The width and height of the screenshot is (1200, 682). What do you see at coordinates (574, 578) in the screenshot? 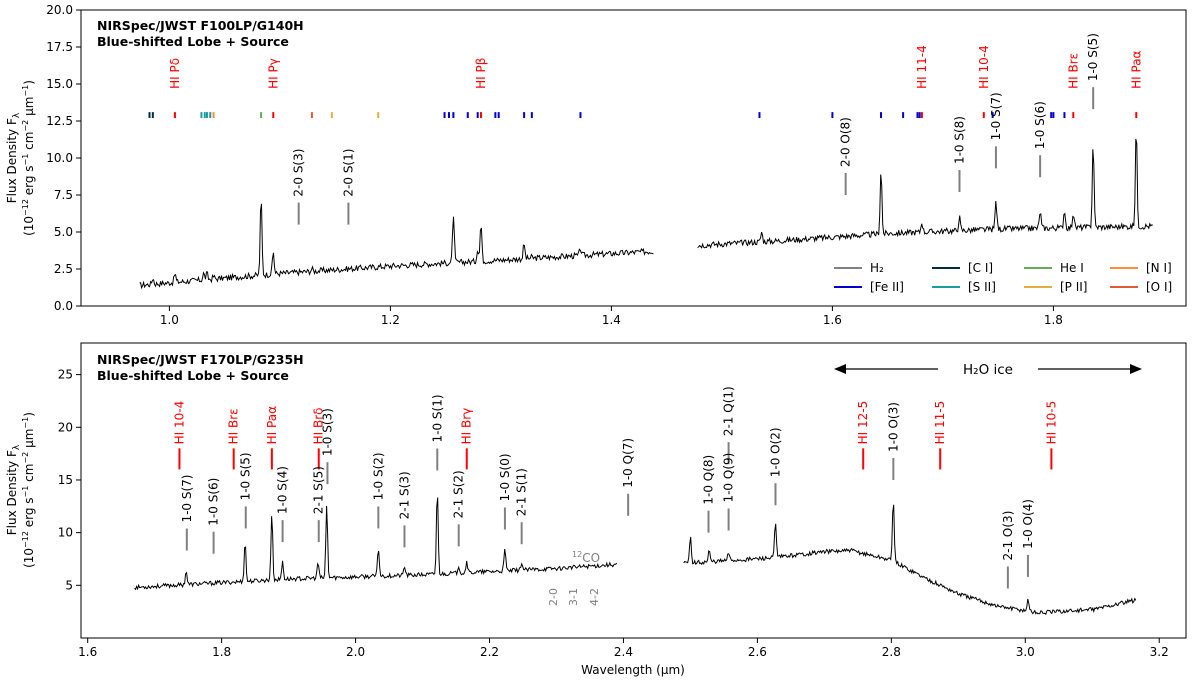
I see `co-annotation: 12CO 2-0 3-1 4-2` at bounding box center [574, 578].